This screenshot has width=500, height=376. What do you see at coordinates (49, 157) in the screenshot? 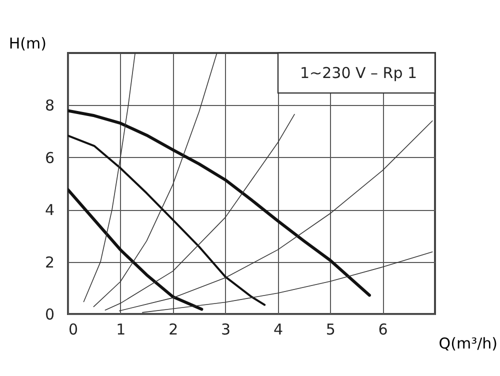
I see `y-tick-label: 6` at bounding box center [49, 157].